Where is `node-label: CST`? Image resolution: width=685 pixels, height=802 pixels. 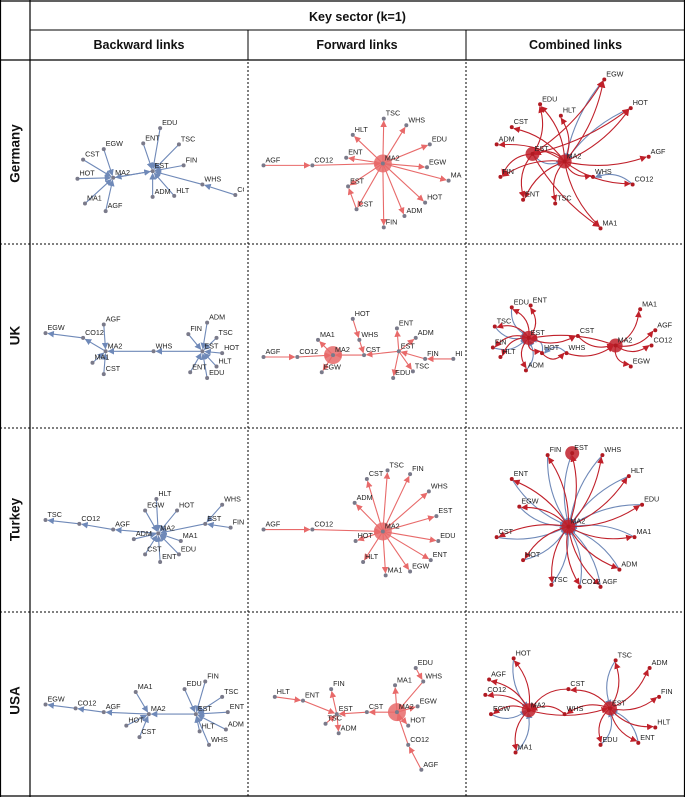
node-label: CST is located at coordinates (366, 203).